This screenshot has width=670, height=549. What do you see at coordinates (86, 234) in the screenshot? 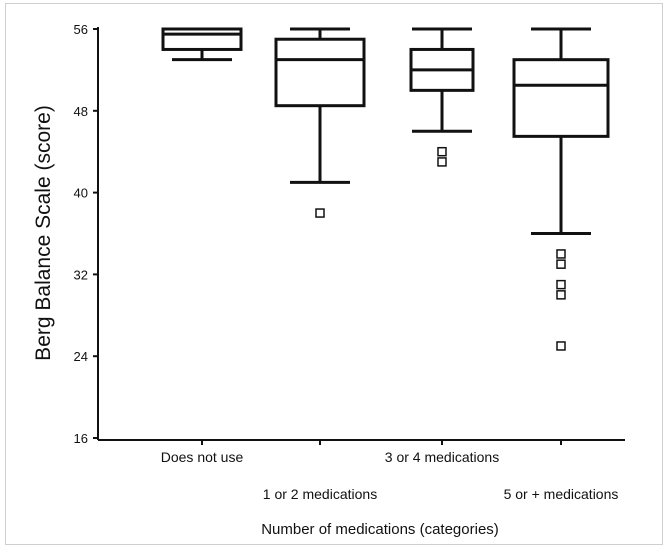
I see `y-ticks: 16 24 32 40 48 56` at bounding box center [86, 234].